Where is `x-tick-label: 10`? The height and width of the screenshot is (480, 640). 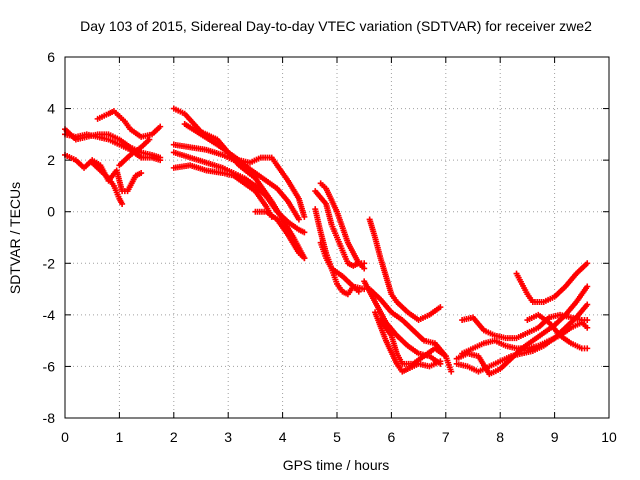 x-tick-label: 10 is located at coordinates (609, 437).